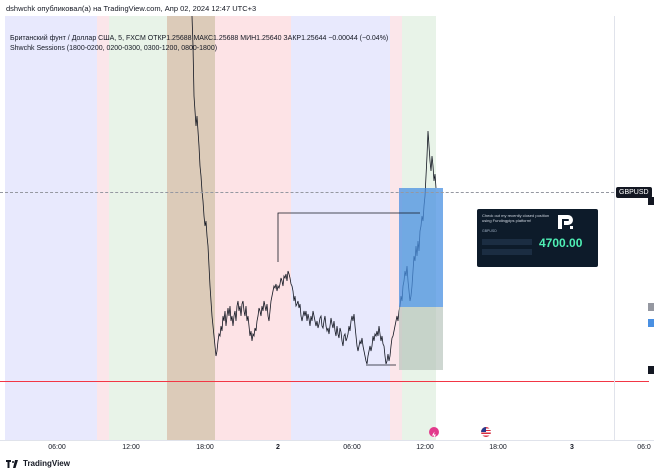 The image size is (654, 474). I want to click on footer-brand: TradingView, so click(38, 463).